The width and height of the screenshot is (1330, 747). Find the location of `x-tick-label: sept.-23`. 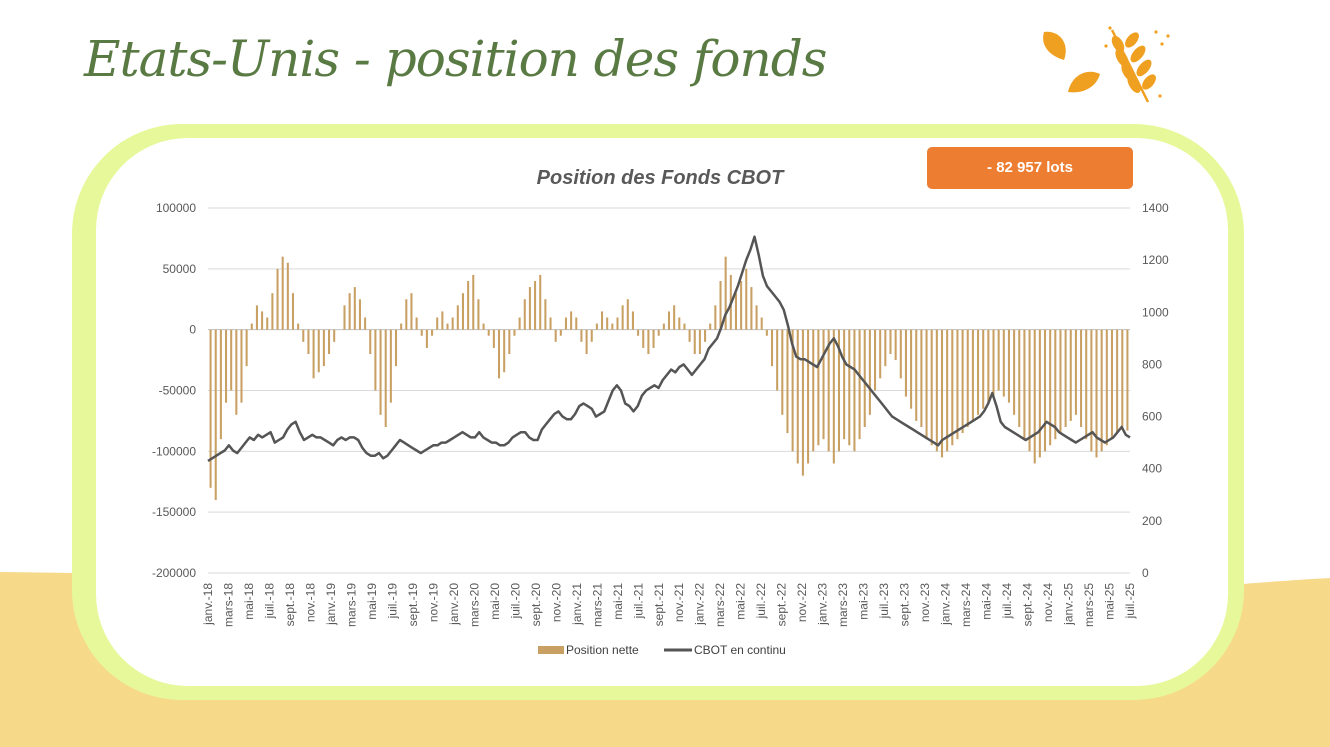

x-tick-label: sept.-23 is located at coordinates (905, 605).